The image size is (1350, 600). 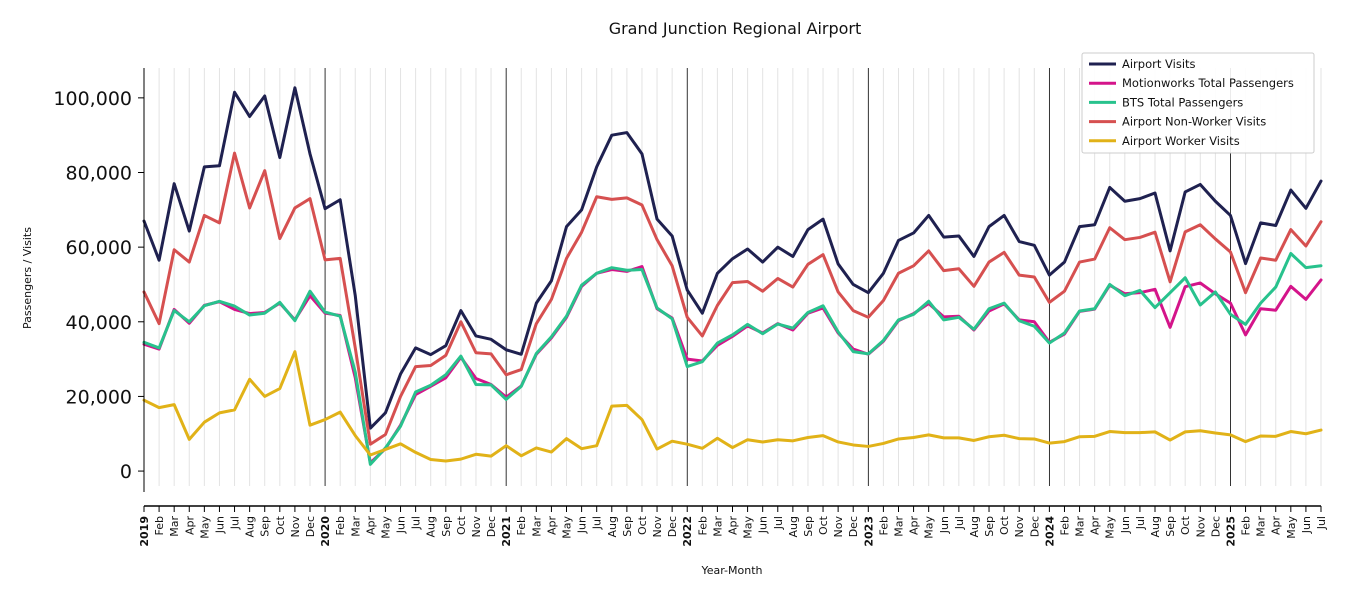 I want to click on x-tick-label: 2024, so click(x=1049, y=531).